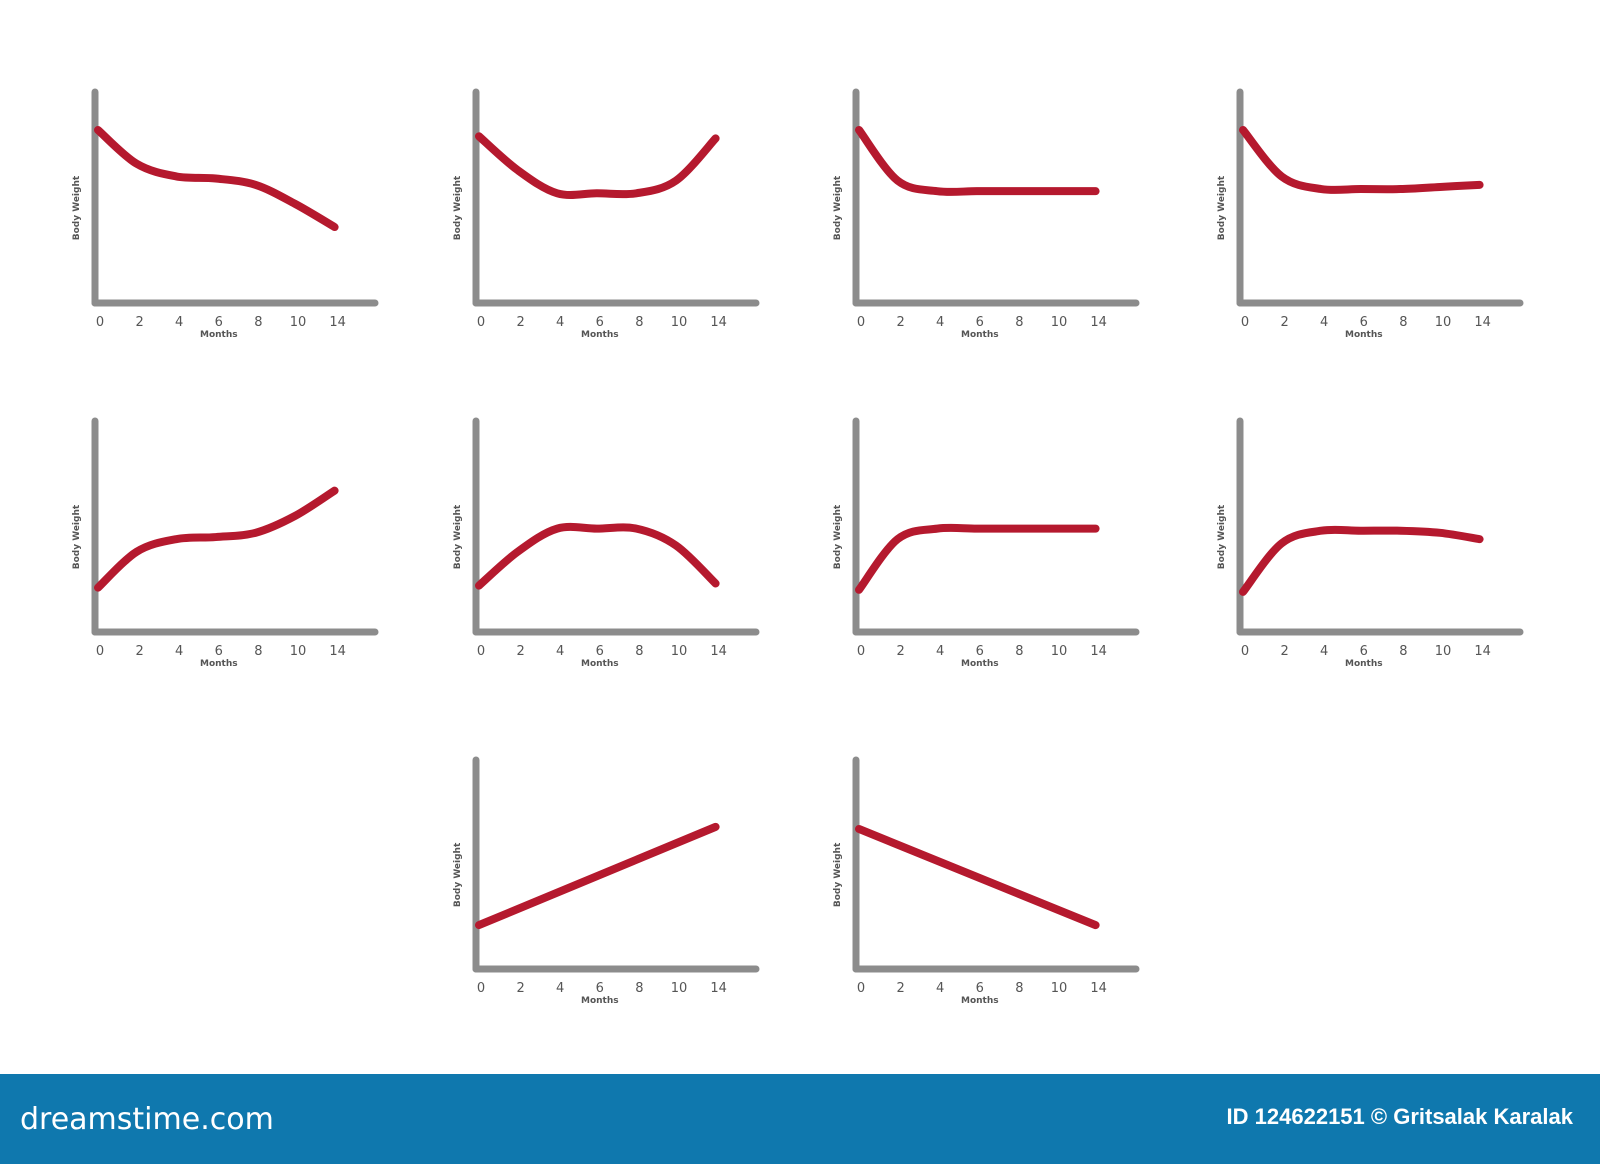 The image size is (1600, 1164). Describe the element at coordinates (1370, 214) in the screenshot. I see `chart-4: 0 2 4 6 8 10 14 Months Body Weight` at that location.